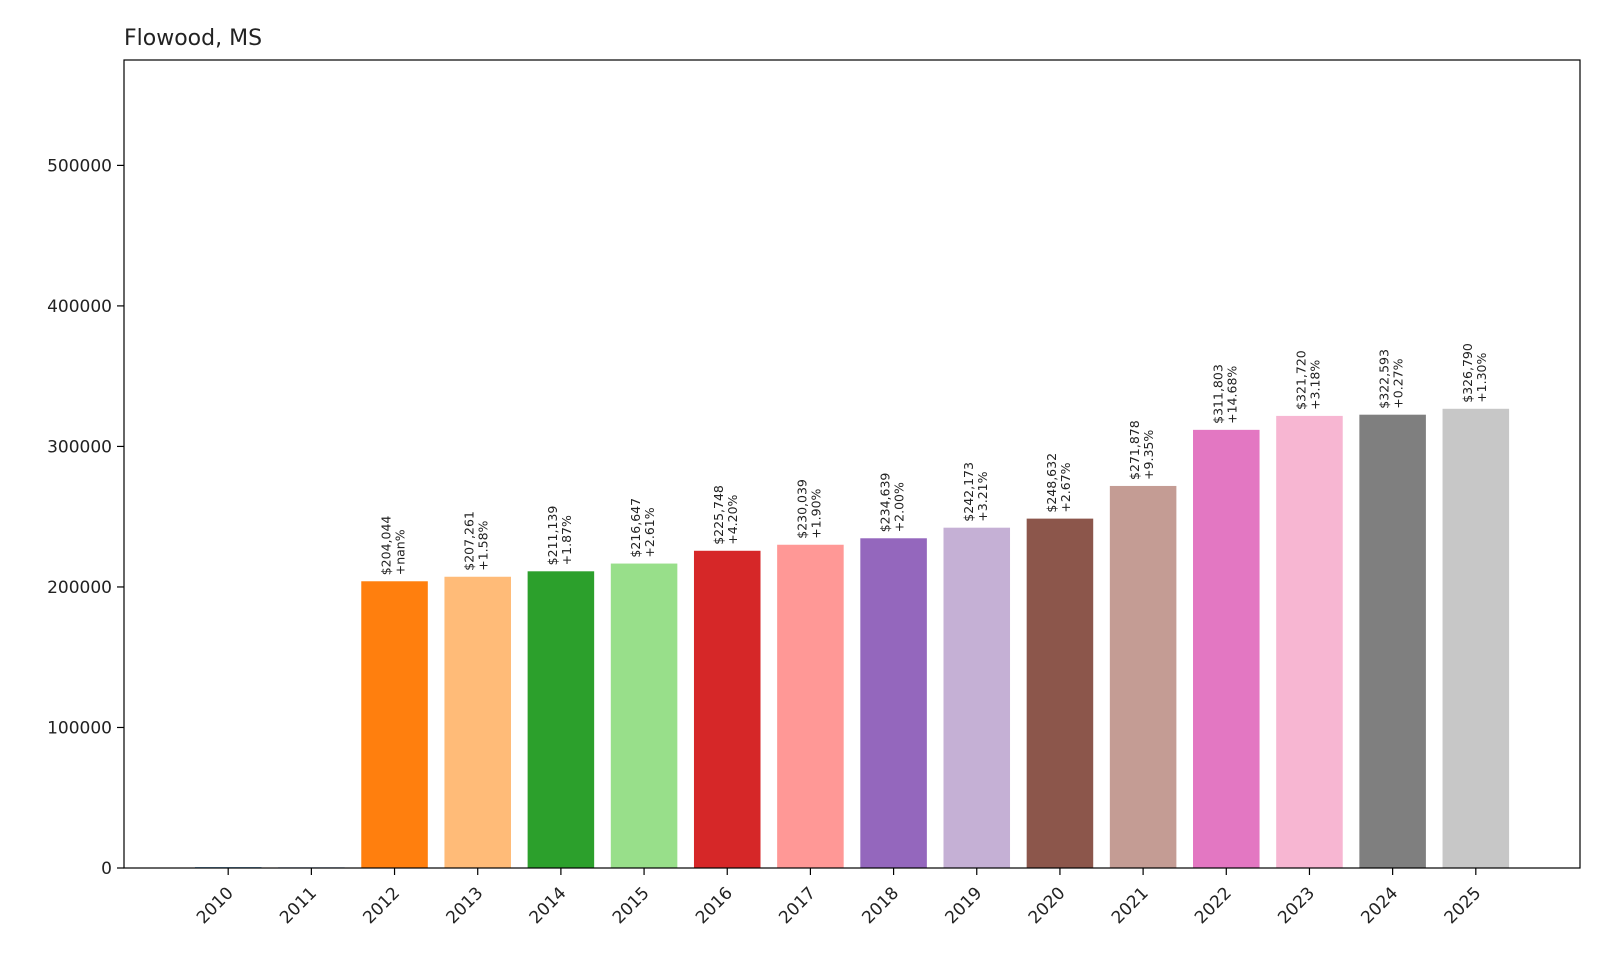 This screenshot has width=1600, height=964. What do you see at coordinates (1231, 395) in the screenshot?
I see `bar-change-label-2022: +14.68%` at bounding box center [1231, 395].